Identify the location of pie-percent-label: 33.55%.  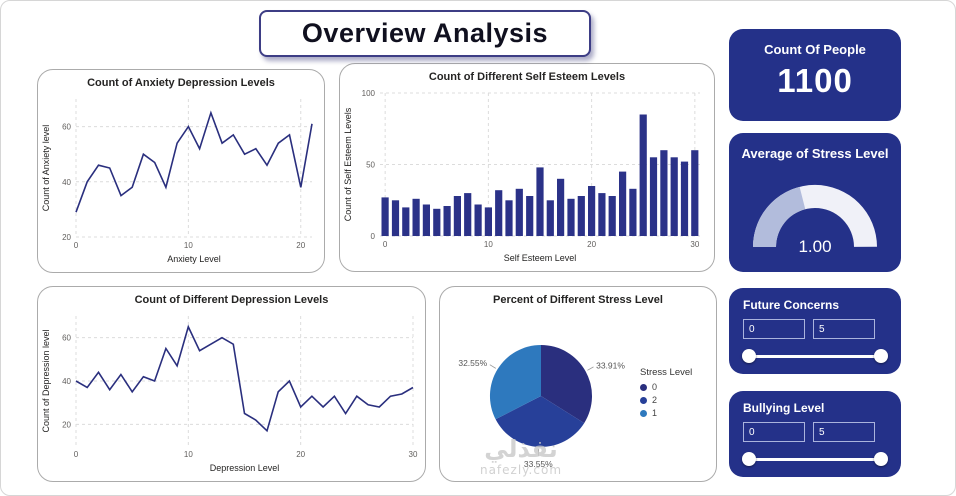
(538, 464).